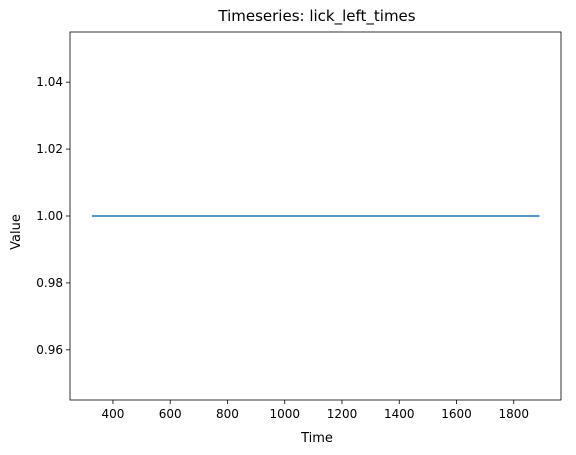 This screenshot has width=576, height=455. I want to click on x-tick-label: 1400, so click(399, 414).